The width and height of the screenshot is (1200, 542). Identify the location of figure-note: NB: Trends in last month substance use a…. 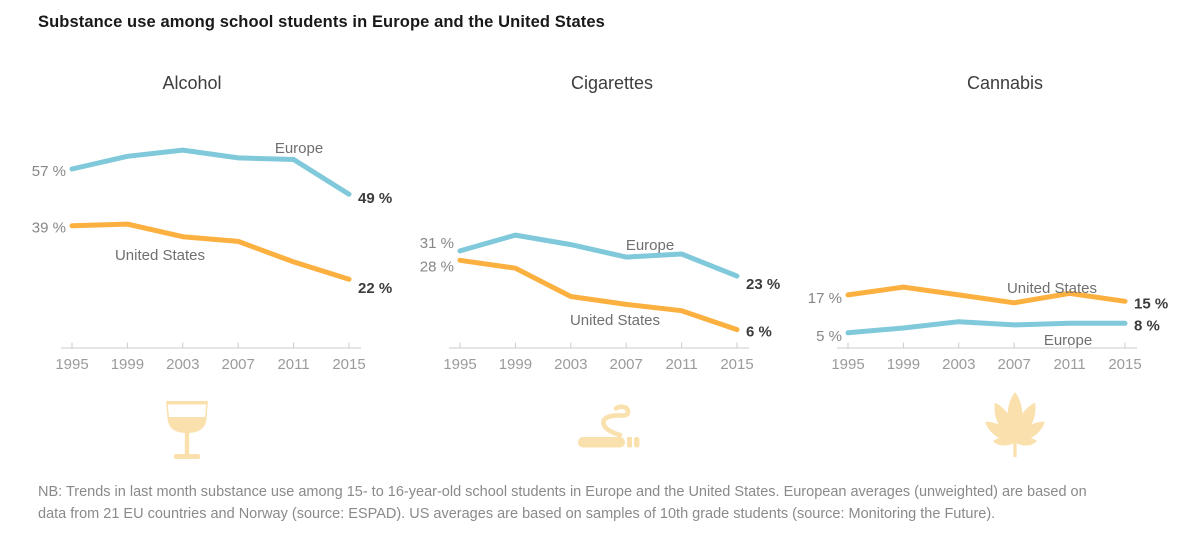
(562, 503).